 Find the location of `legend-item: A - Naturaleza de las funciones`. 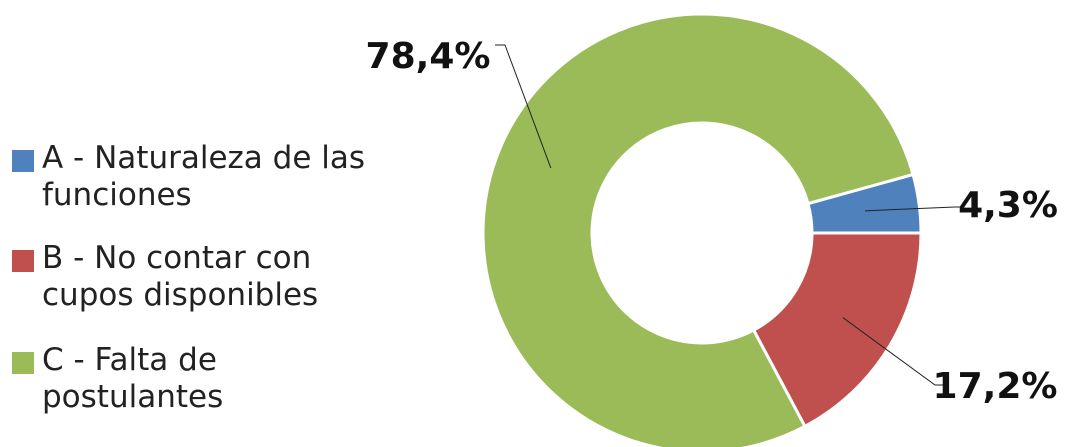

legend-item: A - Naturaleza de las funciones is located at coordinates (197, 177).